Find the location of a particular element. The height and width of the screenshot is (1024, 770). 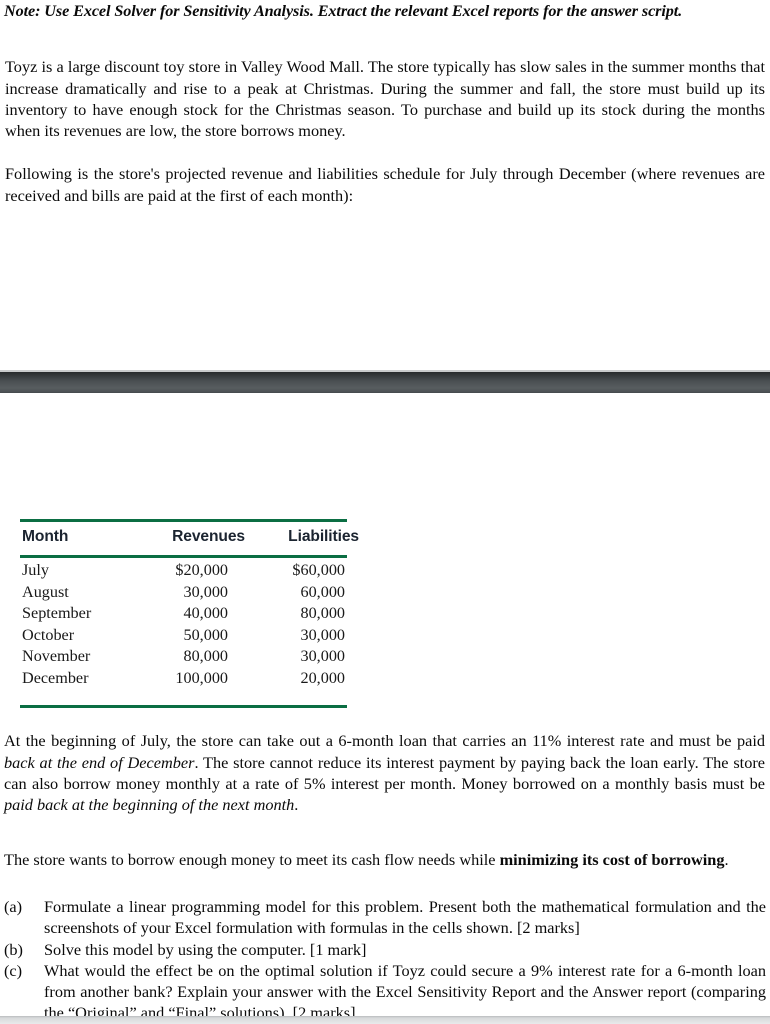

bottom-edge-strip is located at coordinates (385, 1020).